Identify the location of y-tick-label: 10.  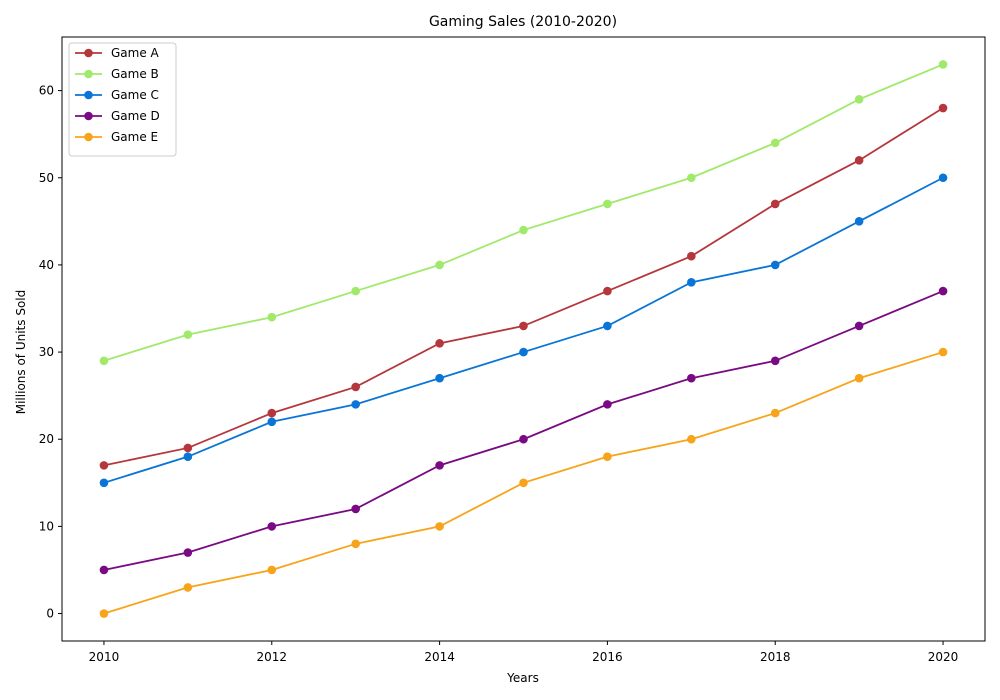
(46, 526).